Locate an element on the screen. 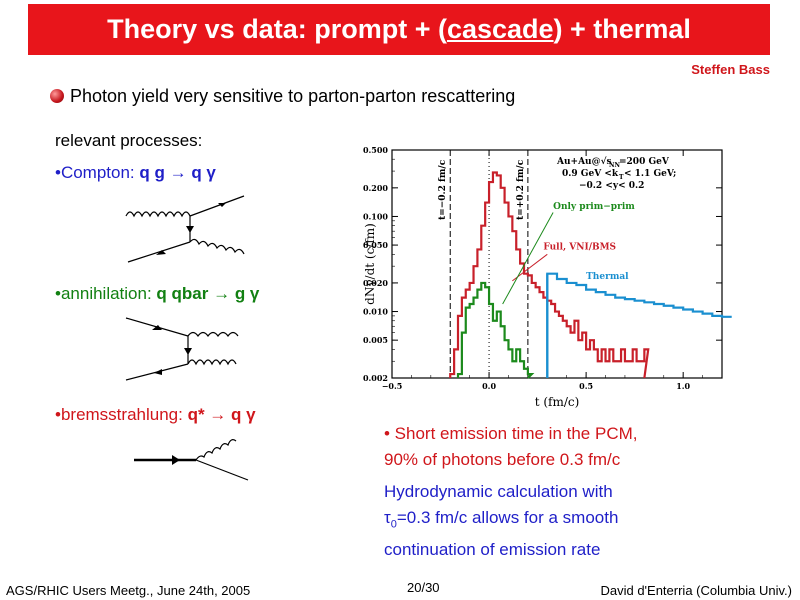 This screenshot has width=800, height=600. annotation-line-2: 0.9 GeV <k is located at coordinates (590, 174).